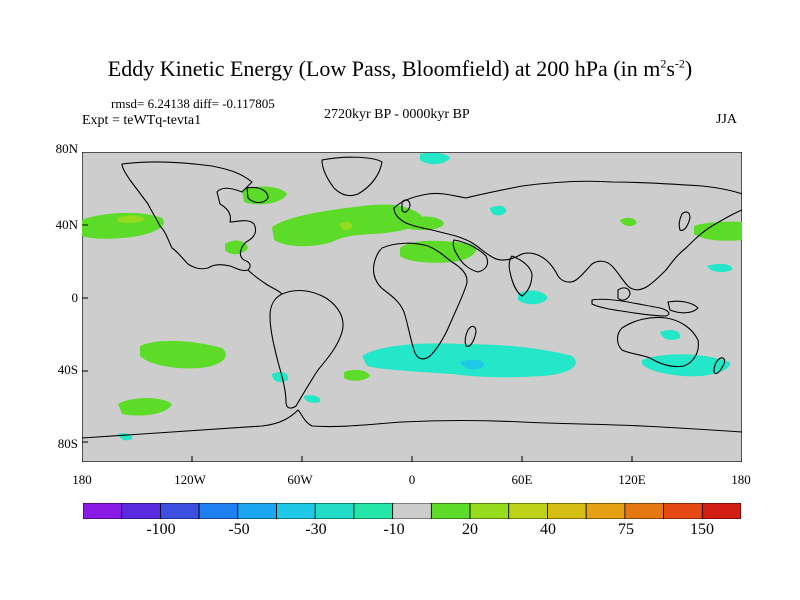 The height and width of the screenshot is (600, 800). Describe the element at coordinates (683, 307) in the screenshot. I see `coastline-new-guinea` at that location.